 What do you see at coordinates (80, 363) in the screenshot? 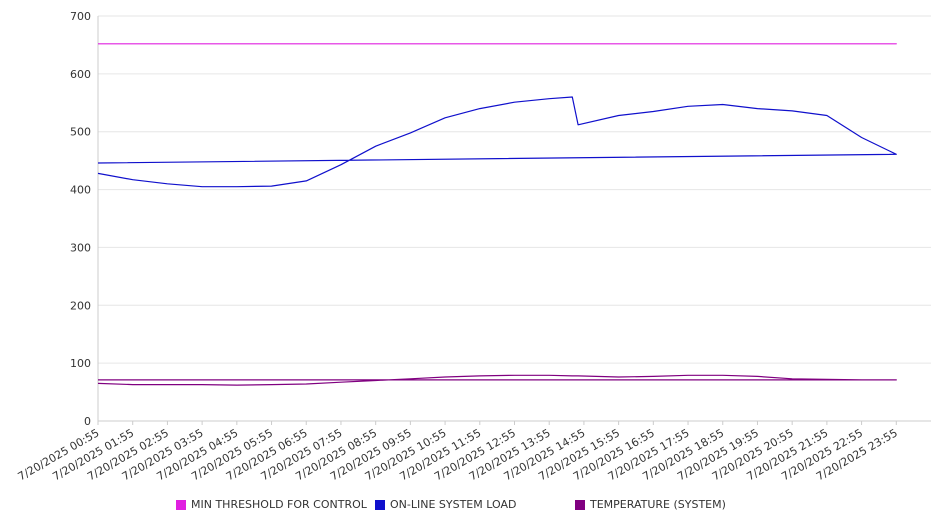
I see `y-tick-label: 100` at bounding box center [80, 363].